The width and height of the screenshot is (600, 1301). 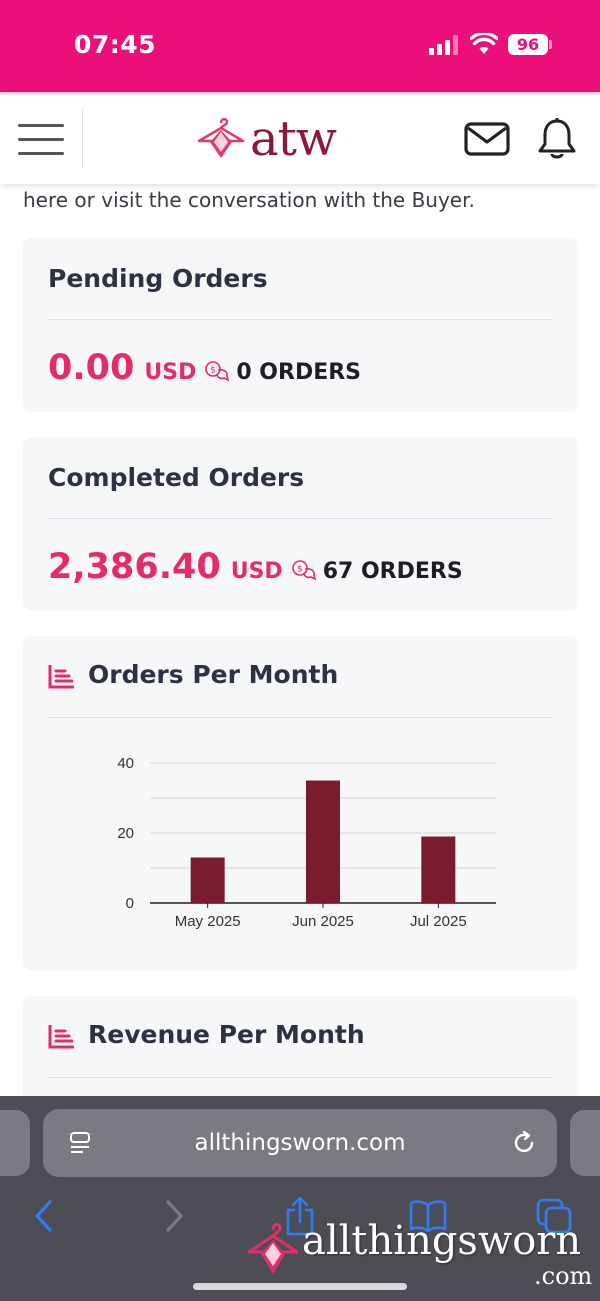 What do you see at coordinates (213, 674) in the screenshot?
I see `orders-chart-title: Orders Per Month` at bounding box center [213, 674].